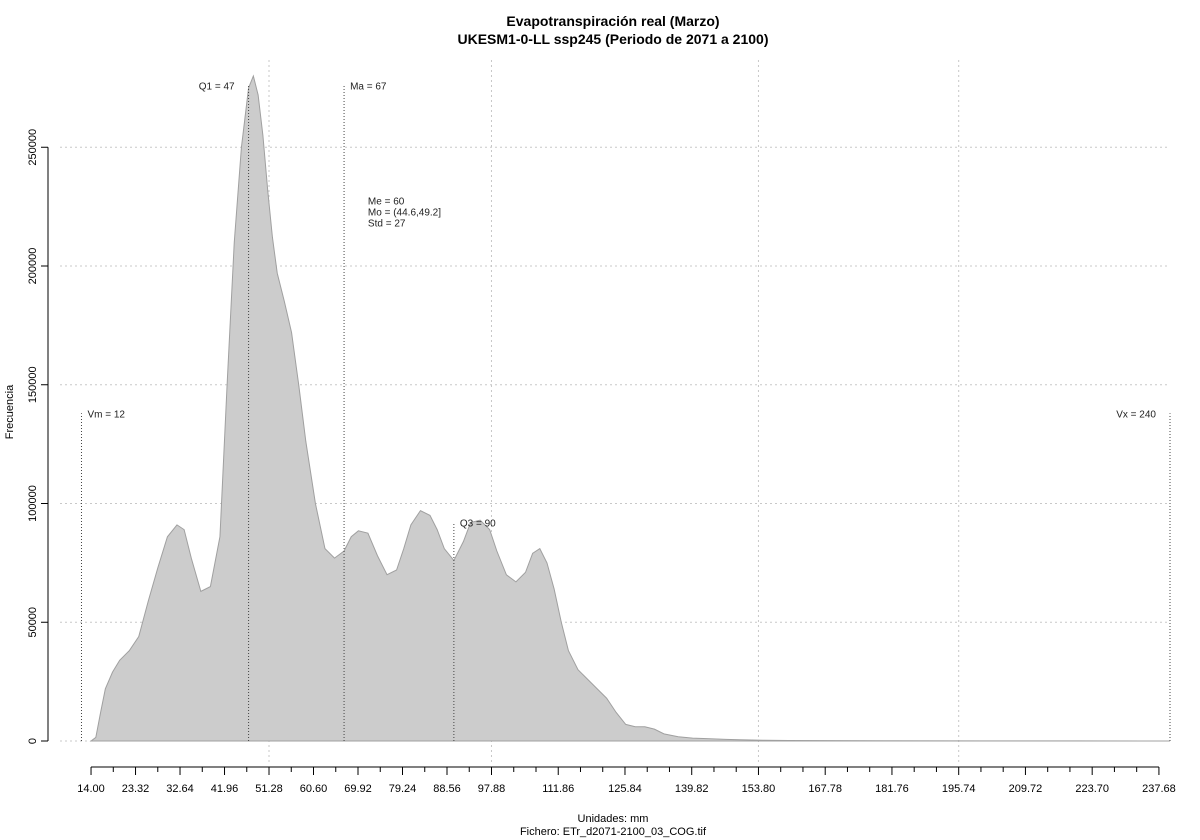 The height and width of the screenshot is (840, 1200). What do you see at coordinates (136, 789) in the screenshot?
I see `x-tick-label: 23.32` at bounding box center [136, 789].